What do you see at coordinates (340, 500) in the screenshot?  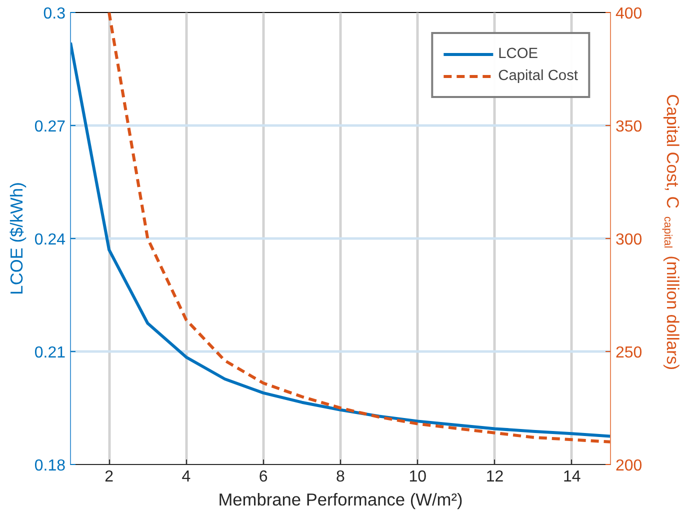 I see `x-axis-title: Membrane Performance (W/m²)` at bounding box center [340, 500].